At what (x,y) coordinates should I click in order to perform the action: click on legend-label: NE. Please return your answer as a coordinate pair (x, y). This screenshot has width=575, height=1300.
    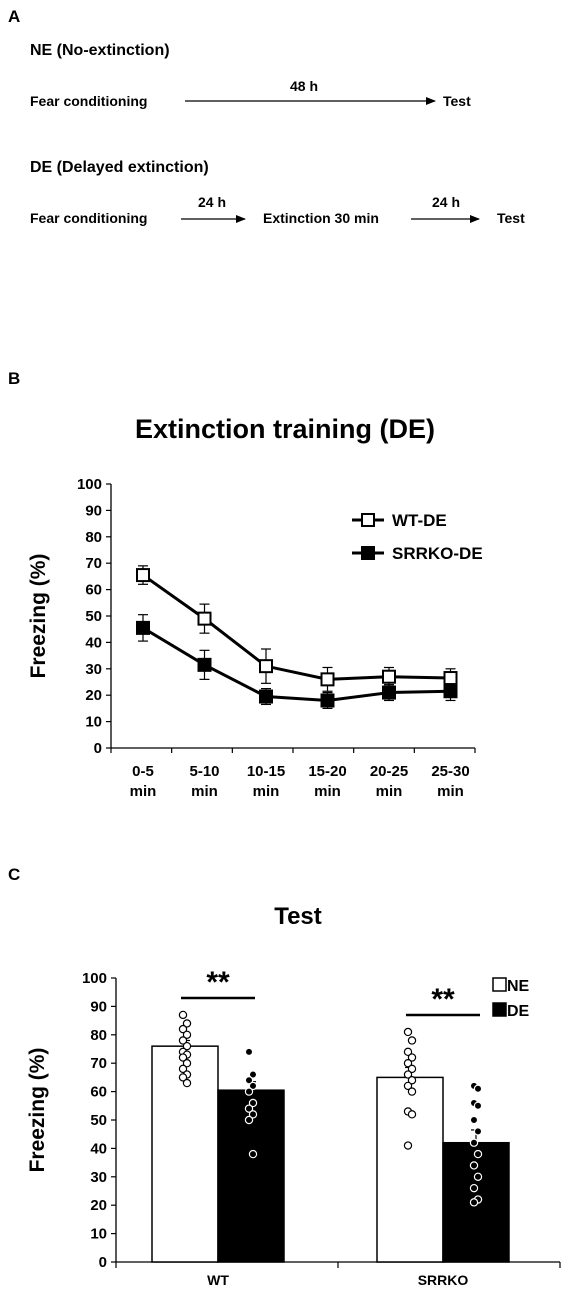
    Looking at the image, I should click on (518, 986).